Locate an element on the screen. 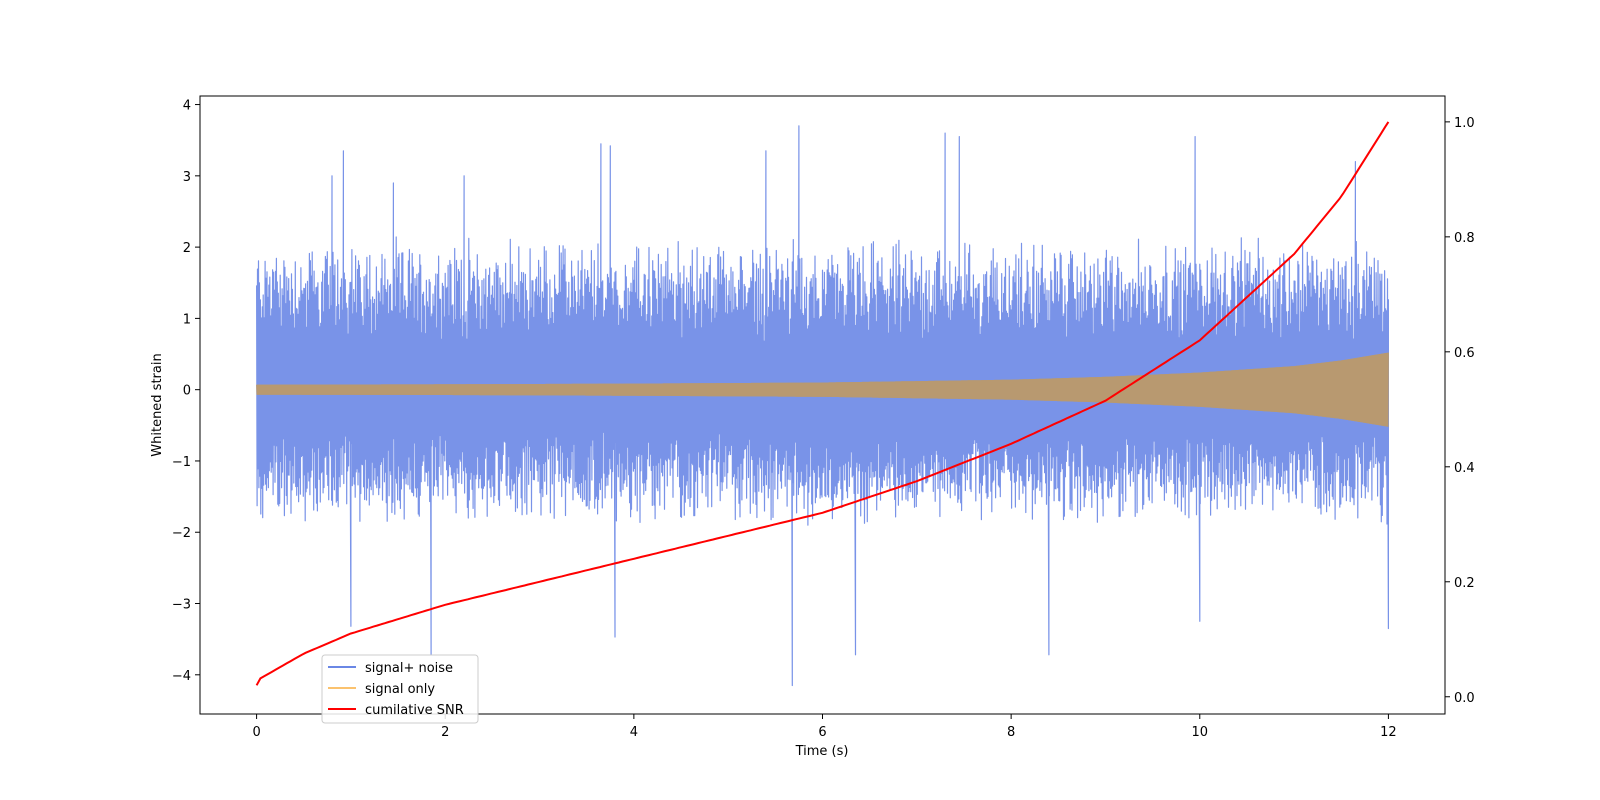 This screenshot has width=1600, height=800. y-tick-label: 4 is located at coordinates (187, 106).